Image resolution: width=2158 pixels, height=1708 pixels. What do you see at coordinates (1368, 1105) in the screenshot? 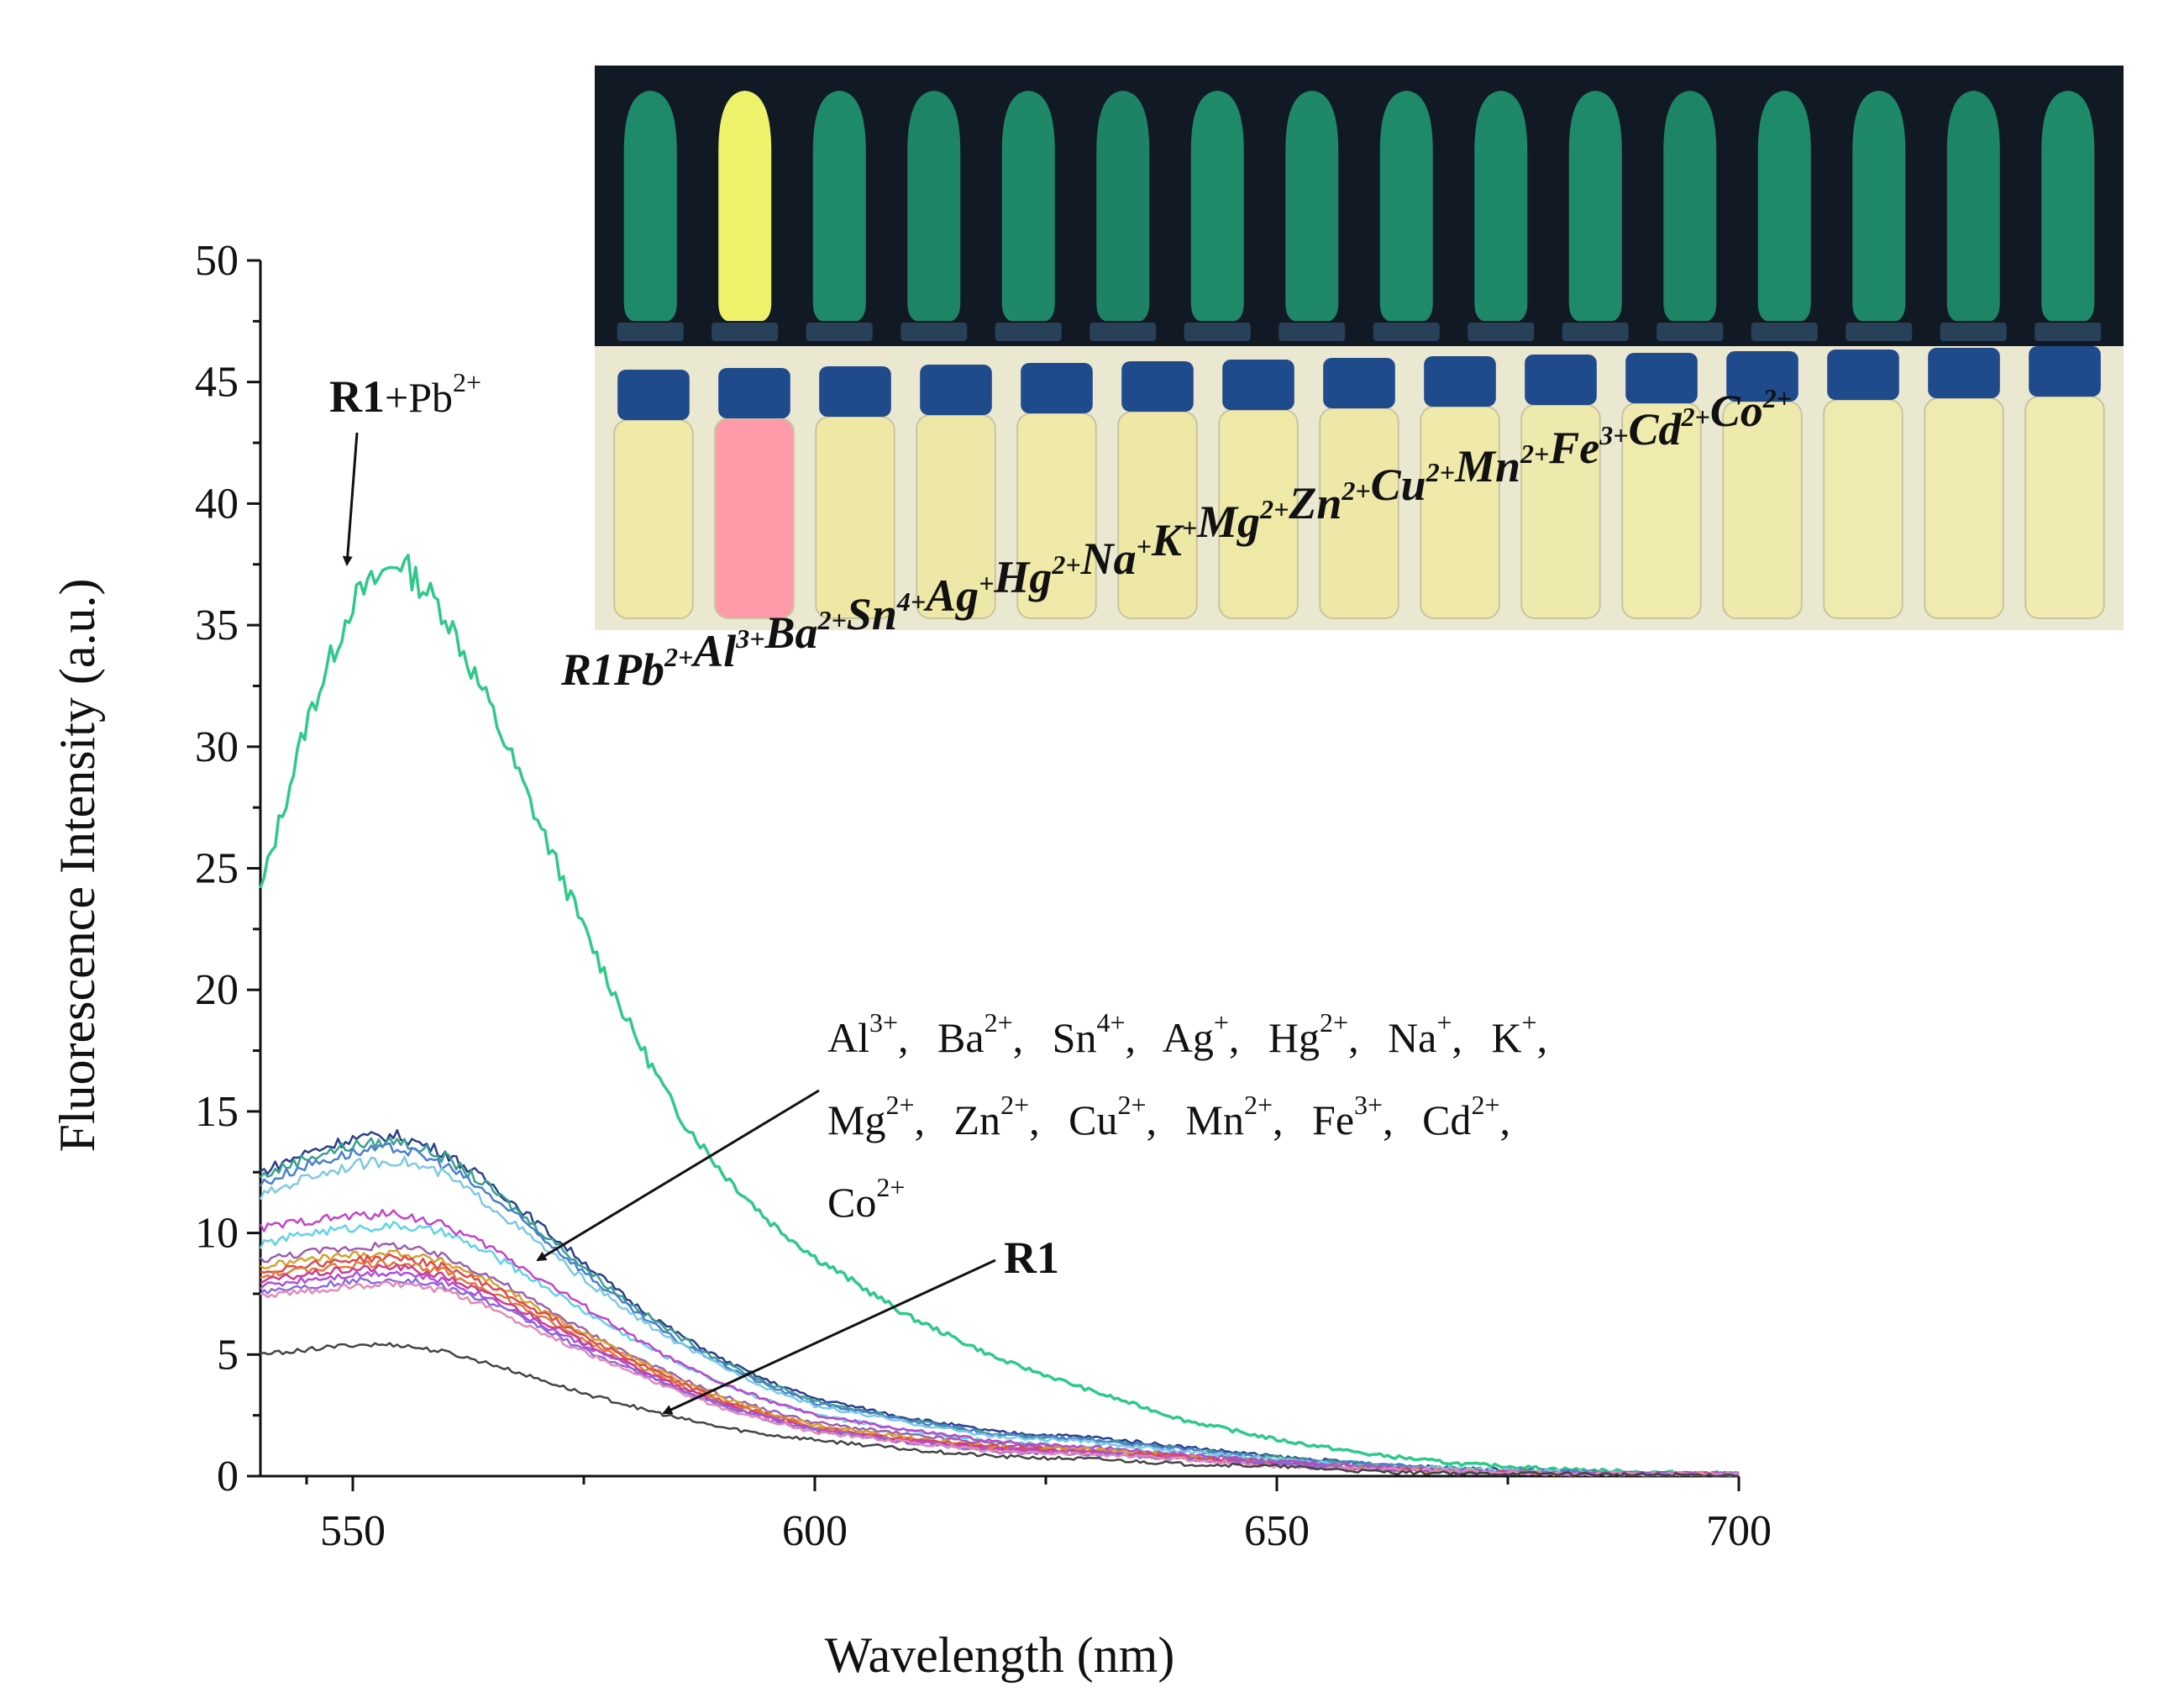
I see `ion-charge: 3+` at bounding box center [1368, 1105].